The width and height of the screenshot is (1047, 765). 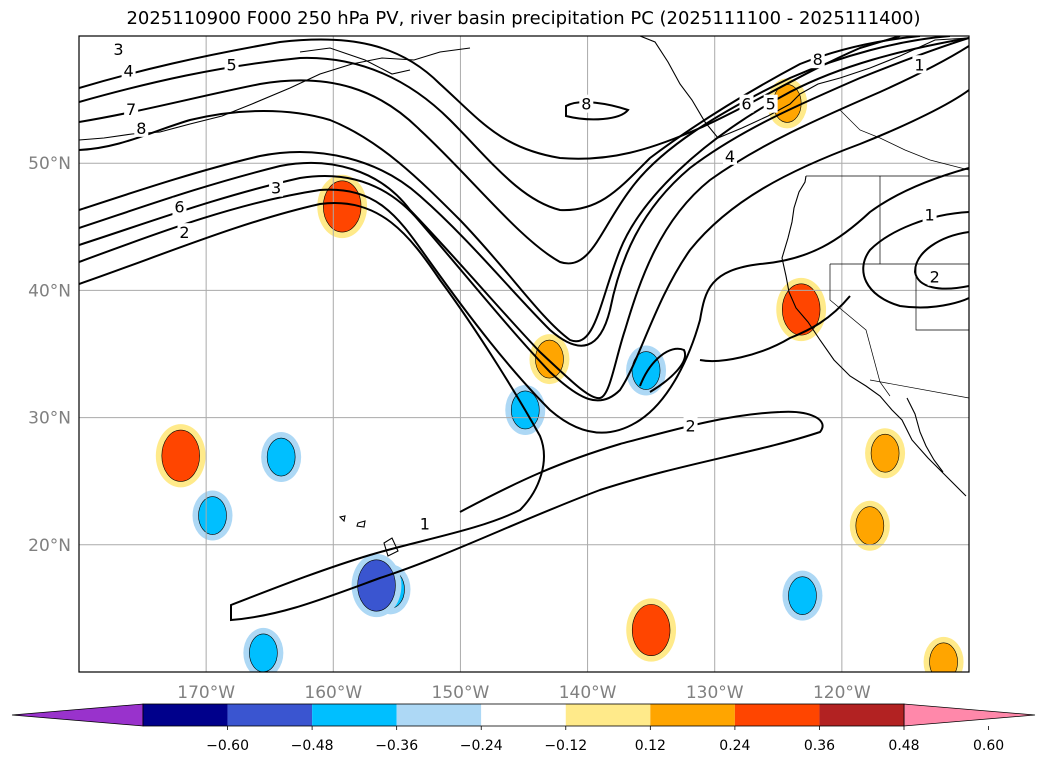 I want to click on x-tick-label: 140°W, so click(x=588, y=693).